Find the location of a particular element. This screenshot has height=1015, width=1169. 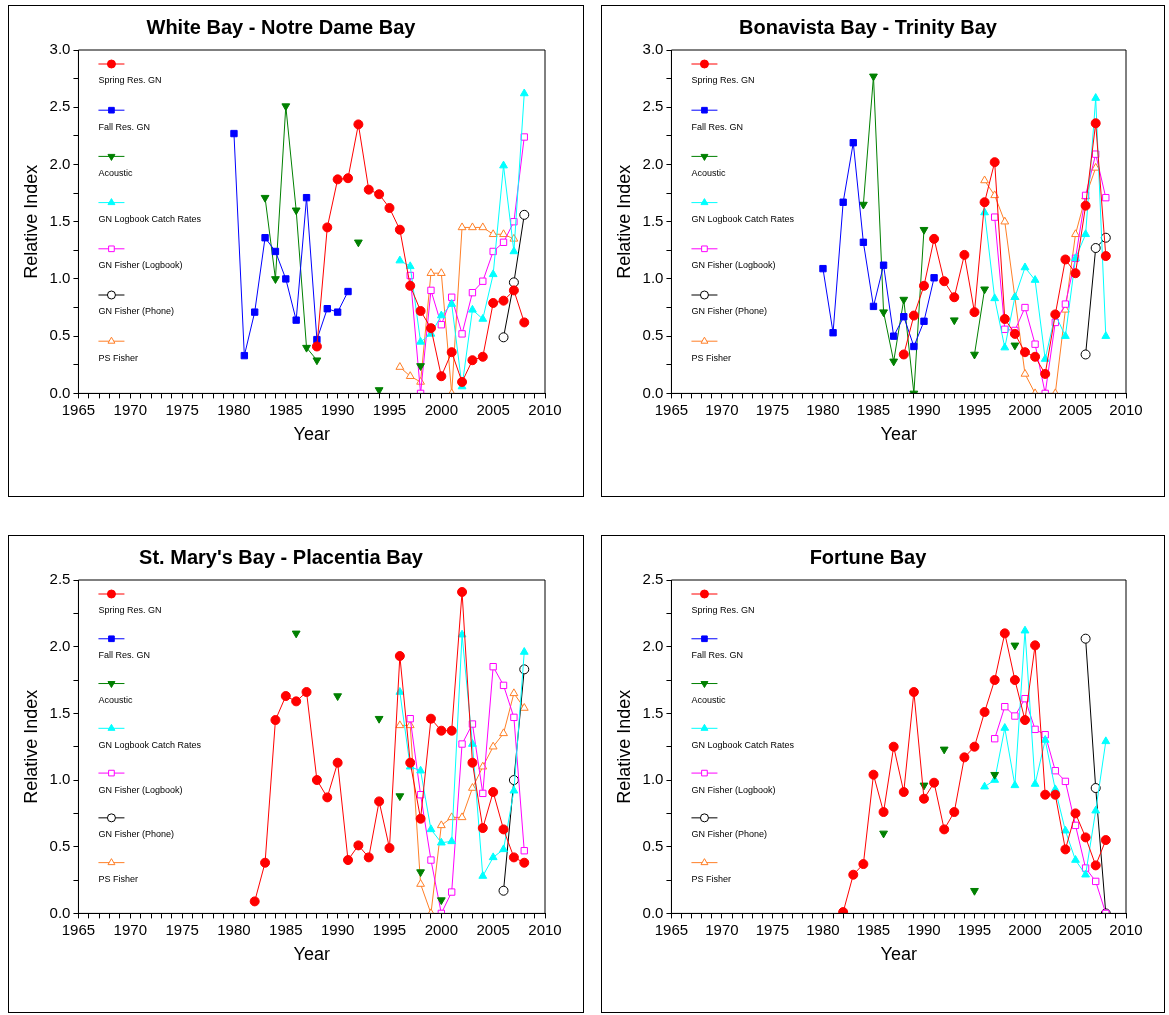

chart-title: St. Mary's Bay - Placentia Bay is located at coordinates (281, 556).